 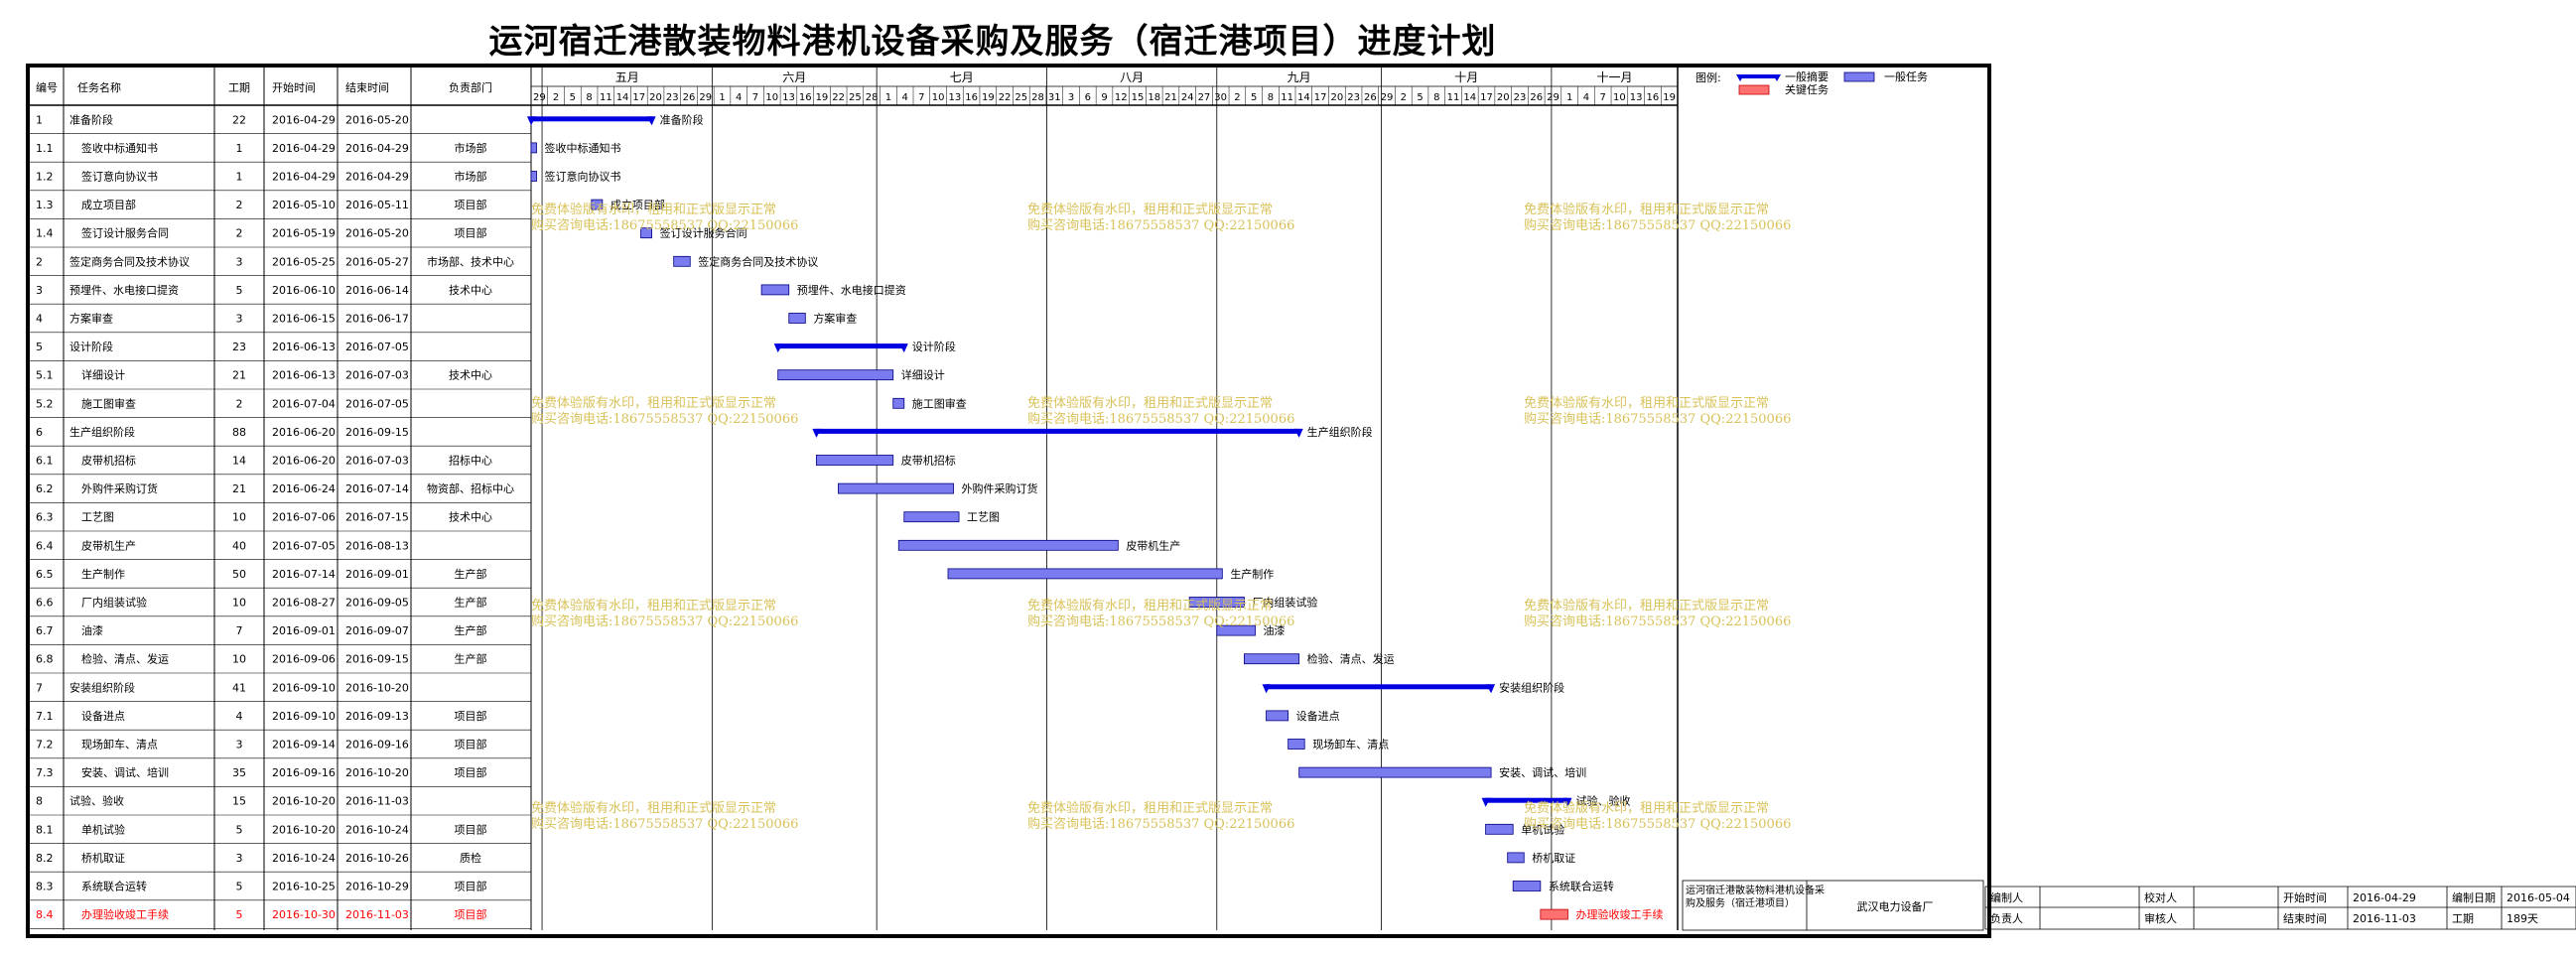 What do you see at coordinates (119, 177) in the screenshot?
I see `task-name: 签订意向协议书` at bounding box center [119, 177].